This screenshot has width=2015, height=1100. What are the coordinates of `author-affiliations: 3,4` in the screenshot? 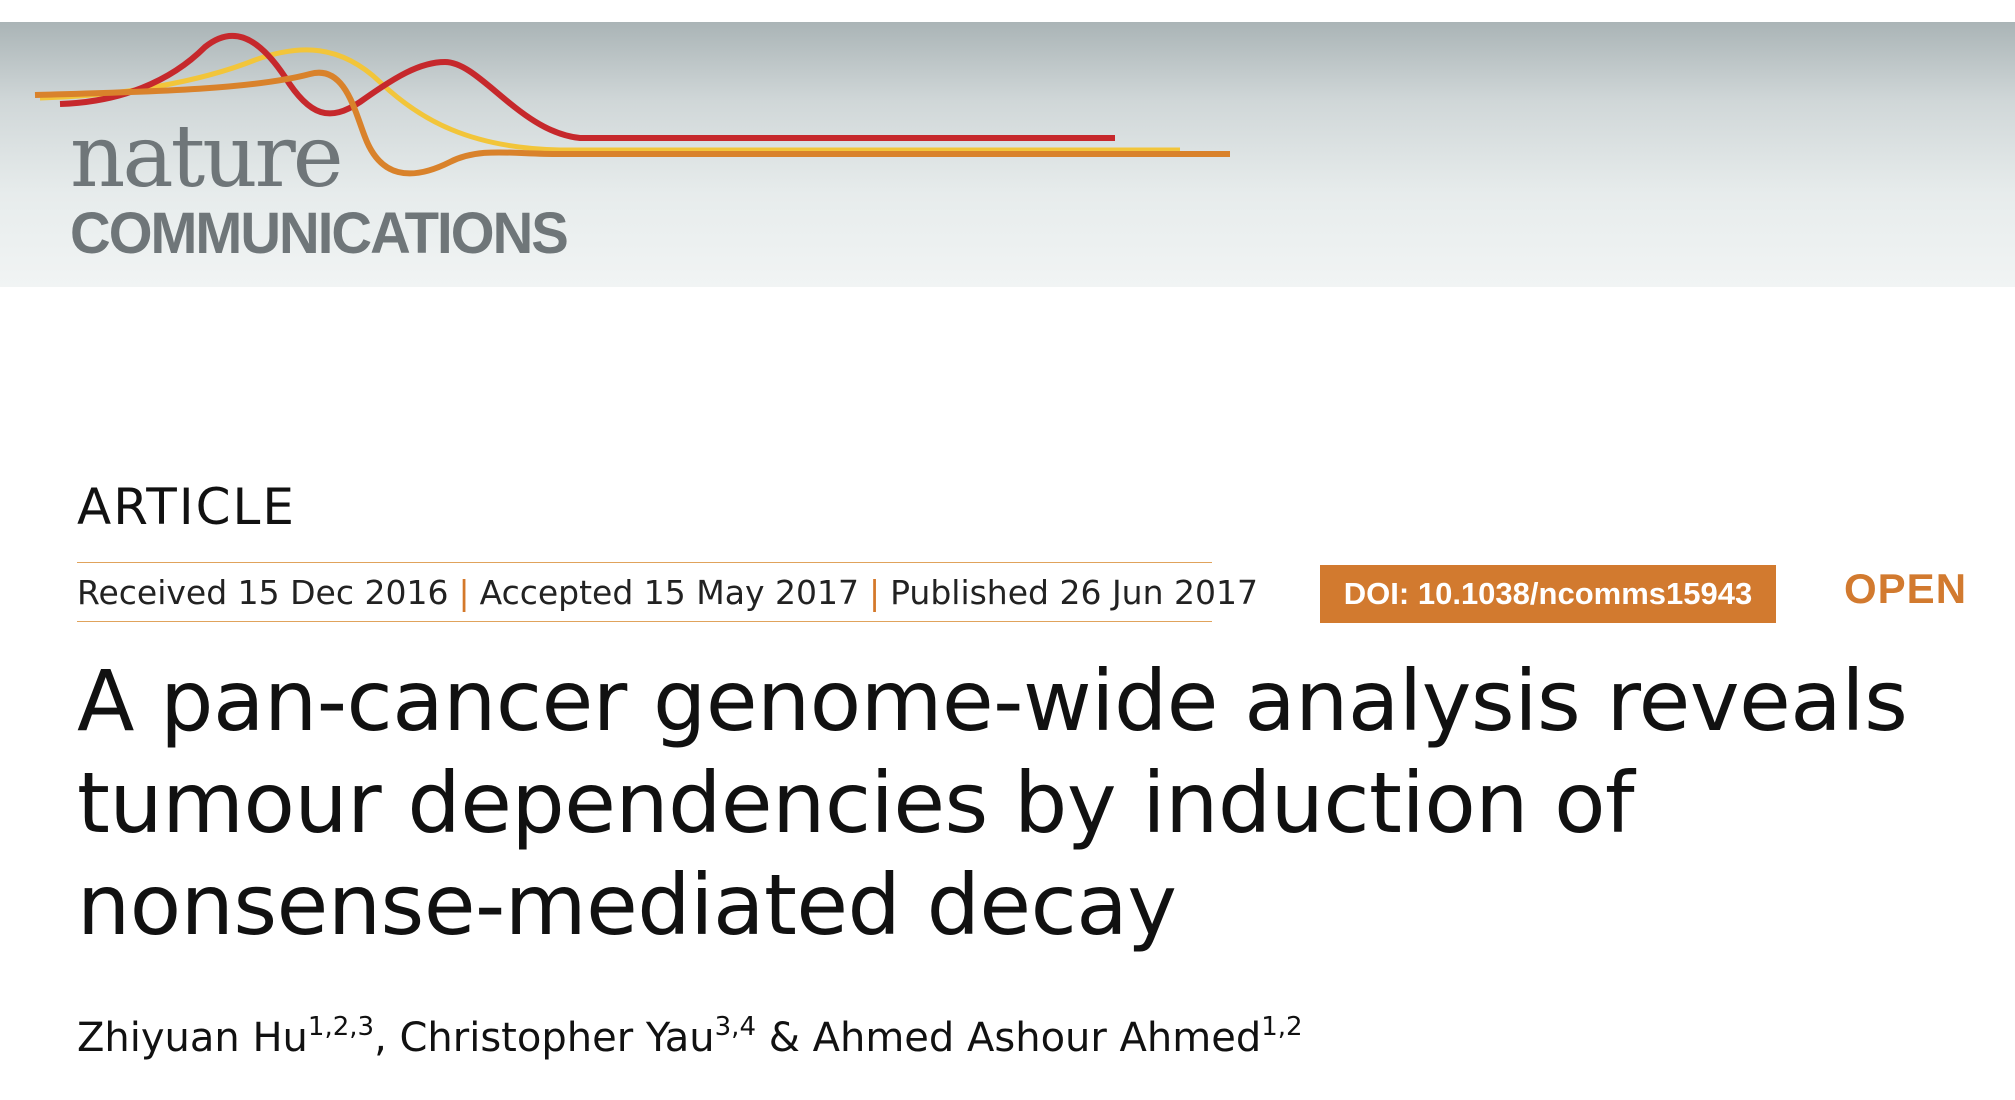 It's located at (735, 1027).